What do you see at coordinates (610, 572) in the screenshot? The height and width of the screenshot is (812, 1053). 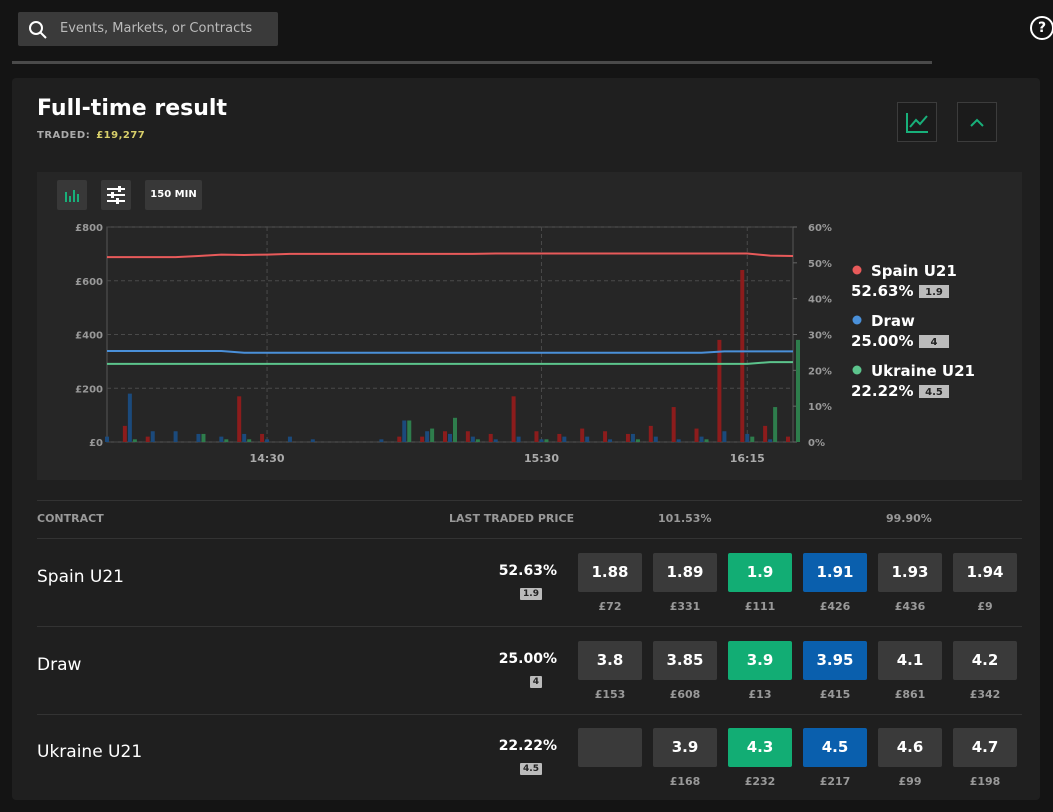 I see `price-cell: 1.88` at bounding box center [610, 572].